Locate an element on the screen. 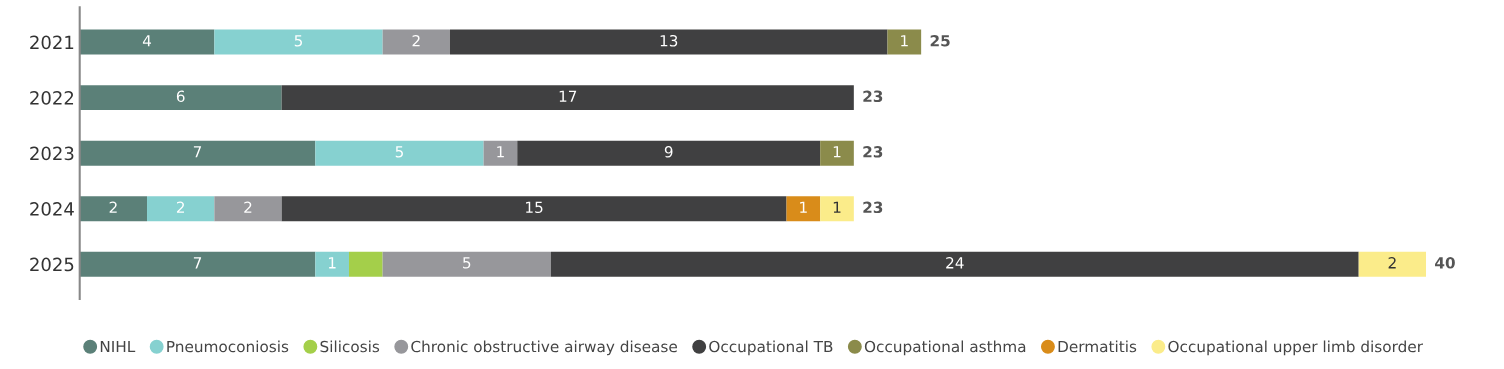 This screenshot has height=369, width=1504. y-tick-label: 2024 is located at coordinates (52, 209).